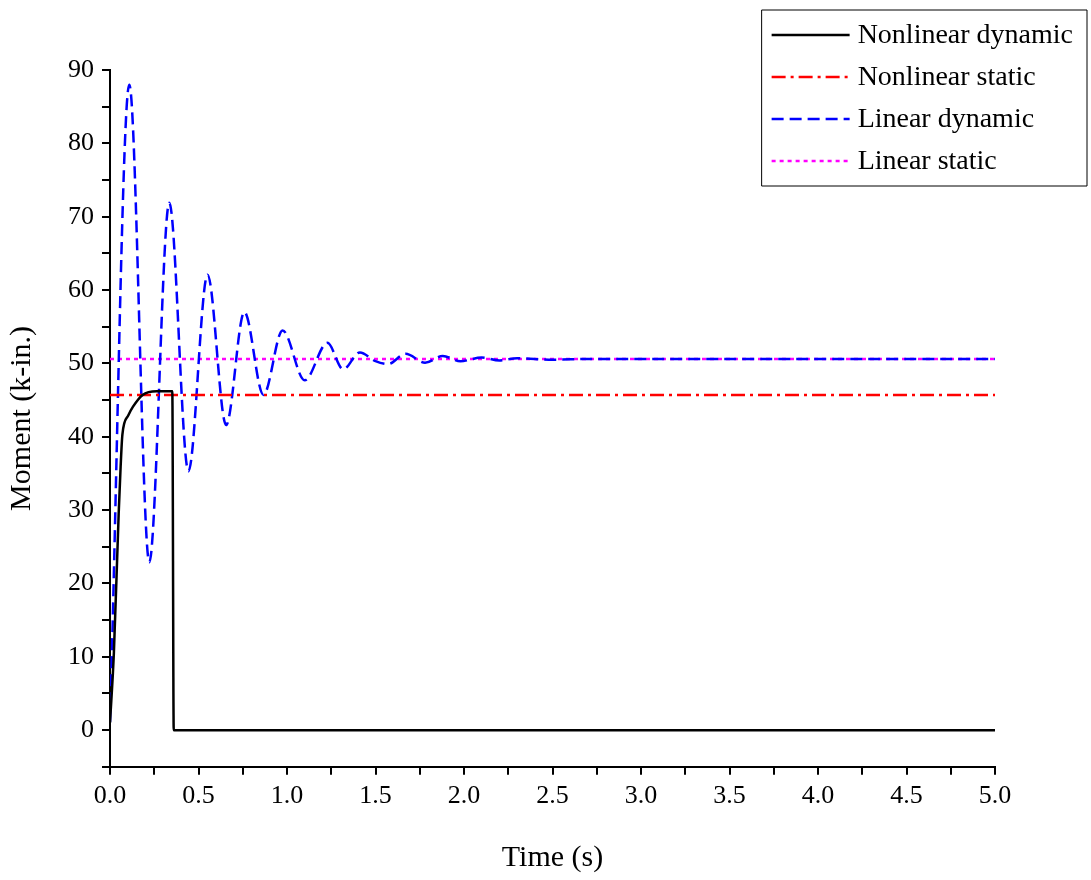  Describe the element at coordinates (552, 855) in the screenshot. I see `x-axis-title: Time (s)` at that location.